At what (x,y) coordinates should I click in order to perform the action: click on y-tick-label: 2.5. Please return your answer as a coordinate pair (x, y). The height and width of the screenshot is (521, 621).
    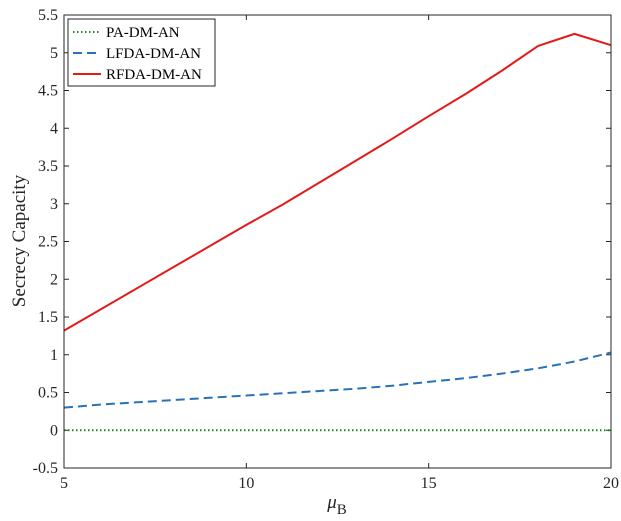
    Looking at the image, I should click on (48, 242).